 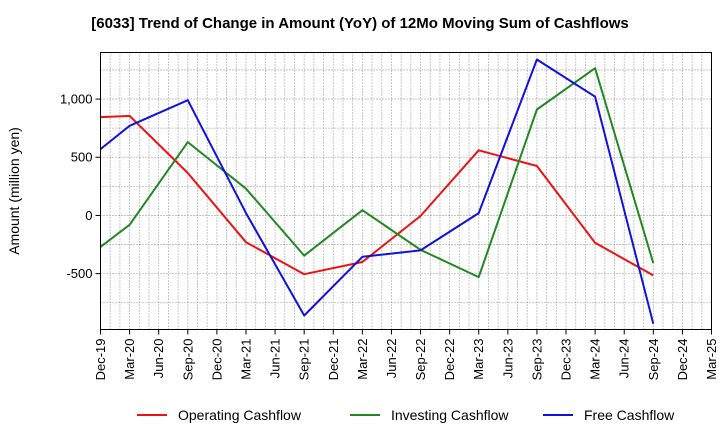 What do you see at coordinates (129, 359) in the screenshot?
I see `x-tick-label: Mar-20` at bounding box center [129, 359].